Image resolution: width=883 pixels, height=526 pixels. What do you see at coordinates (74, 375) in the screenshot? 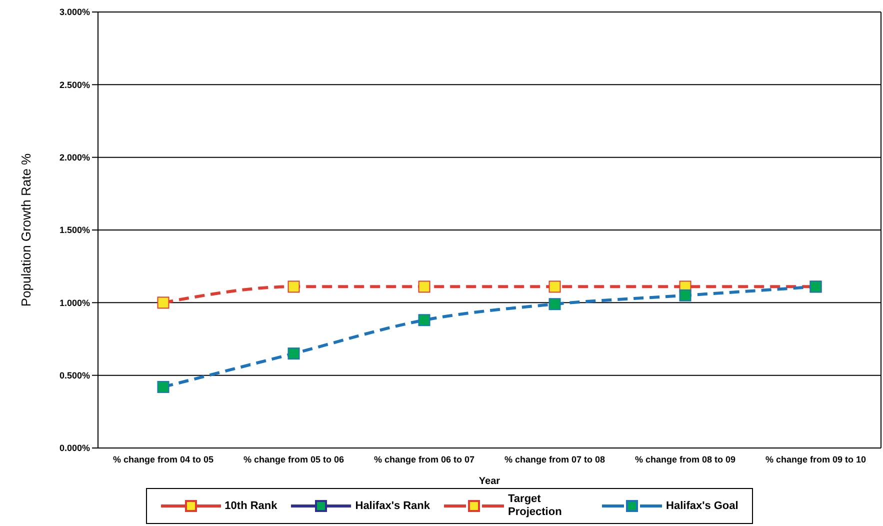
I see `y-tick-label: 0.500%` at bounding box center [74, 375].